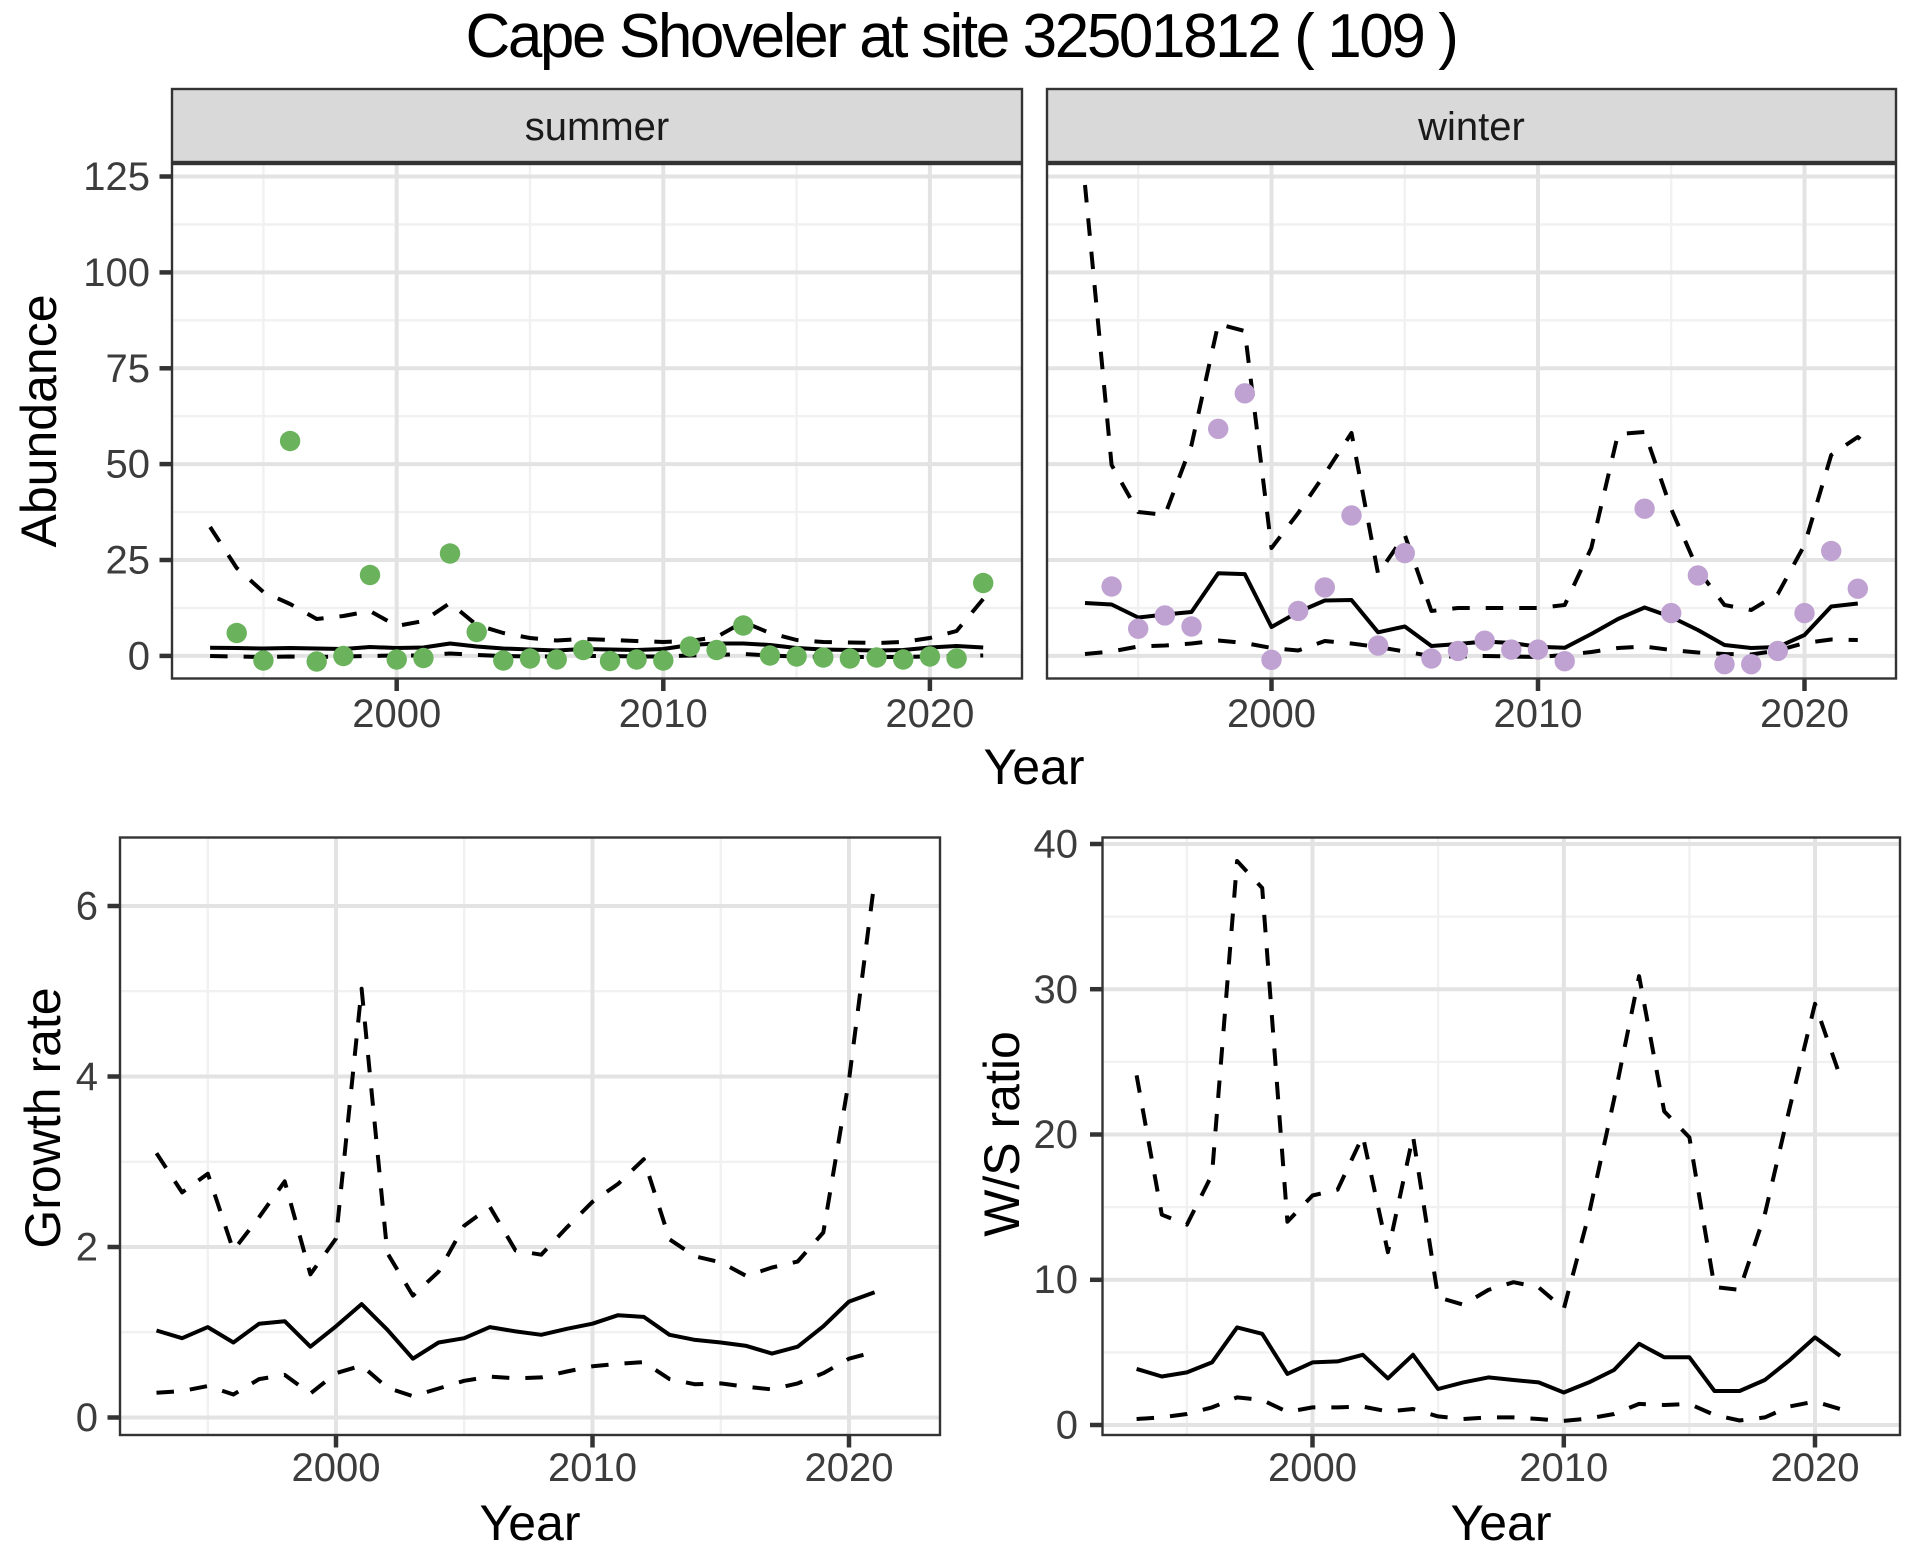  What do you see at coordinates (128, 561) in the screenshot?
I see `svg-text: 25` at bounding box center [128, 561].